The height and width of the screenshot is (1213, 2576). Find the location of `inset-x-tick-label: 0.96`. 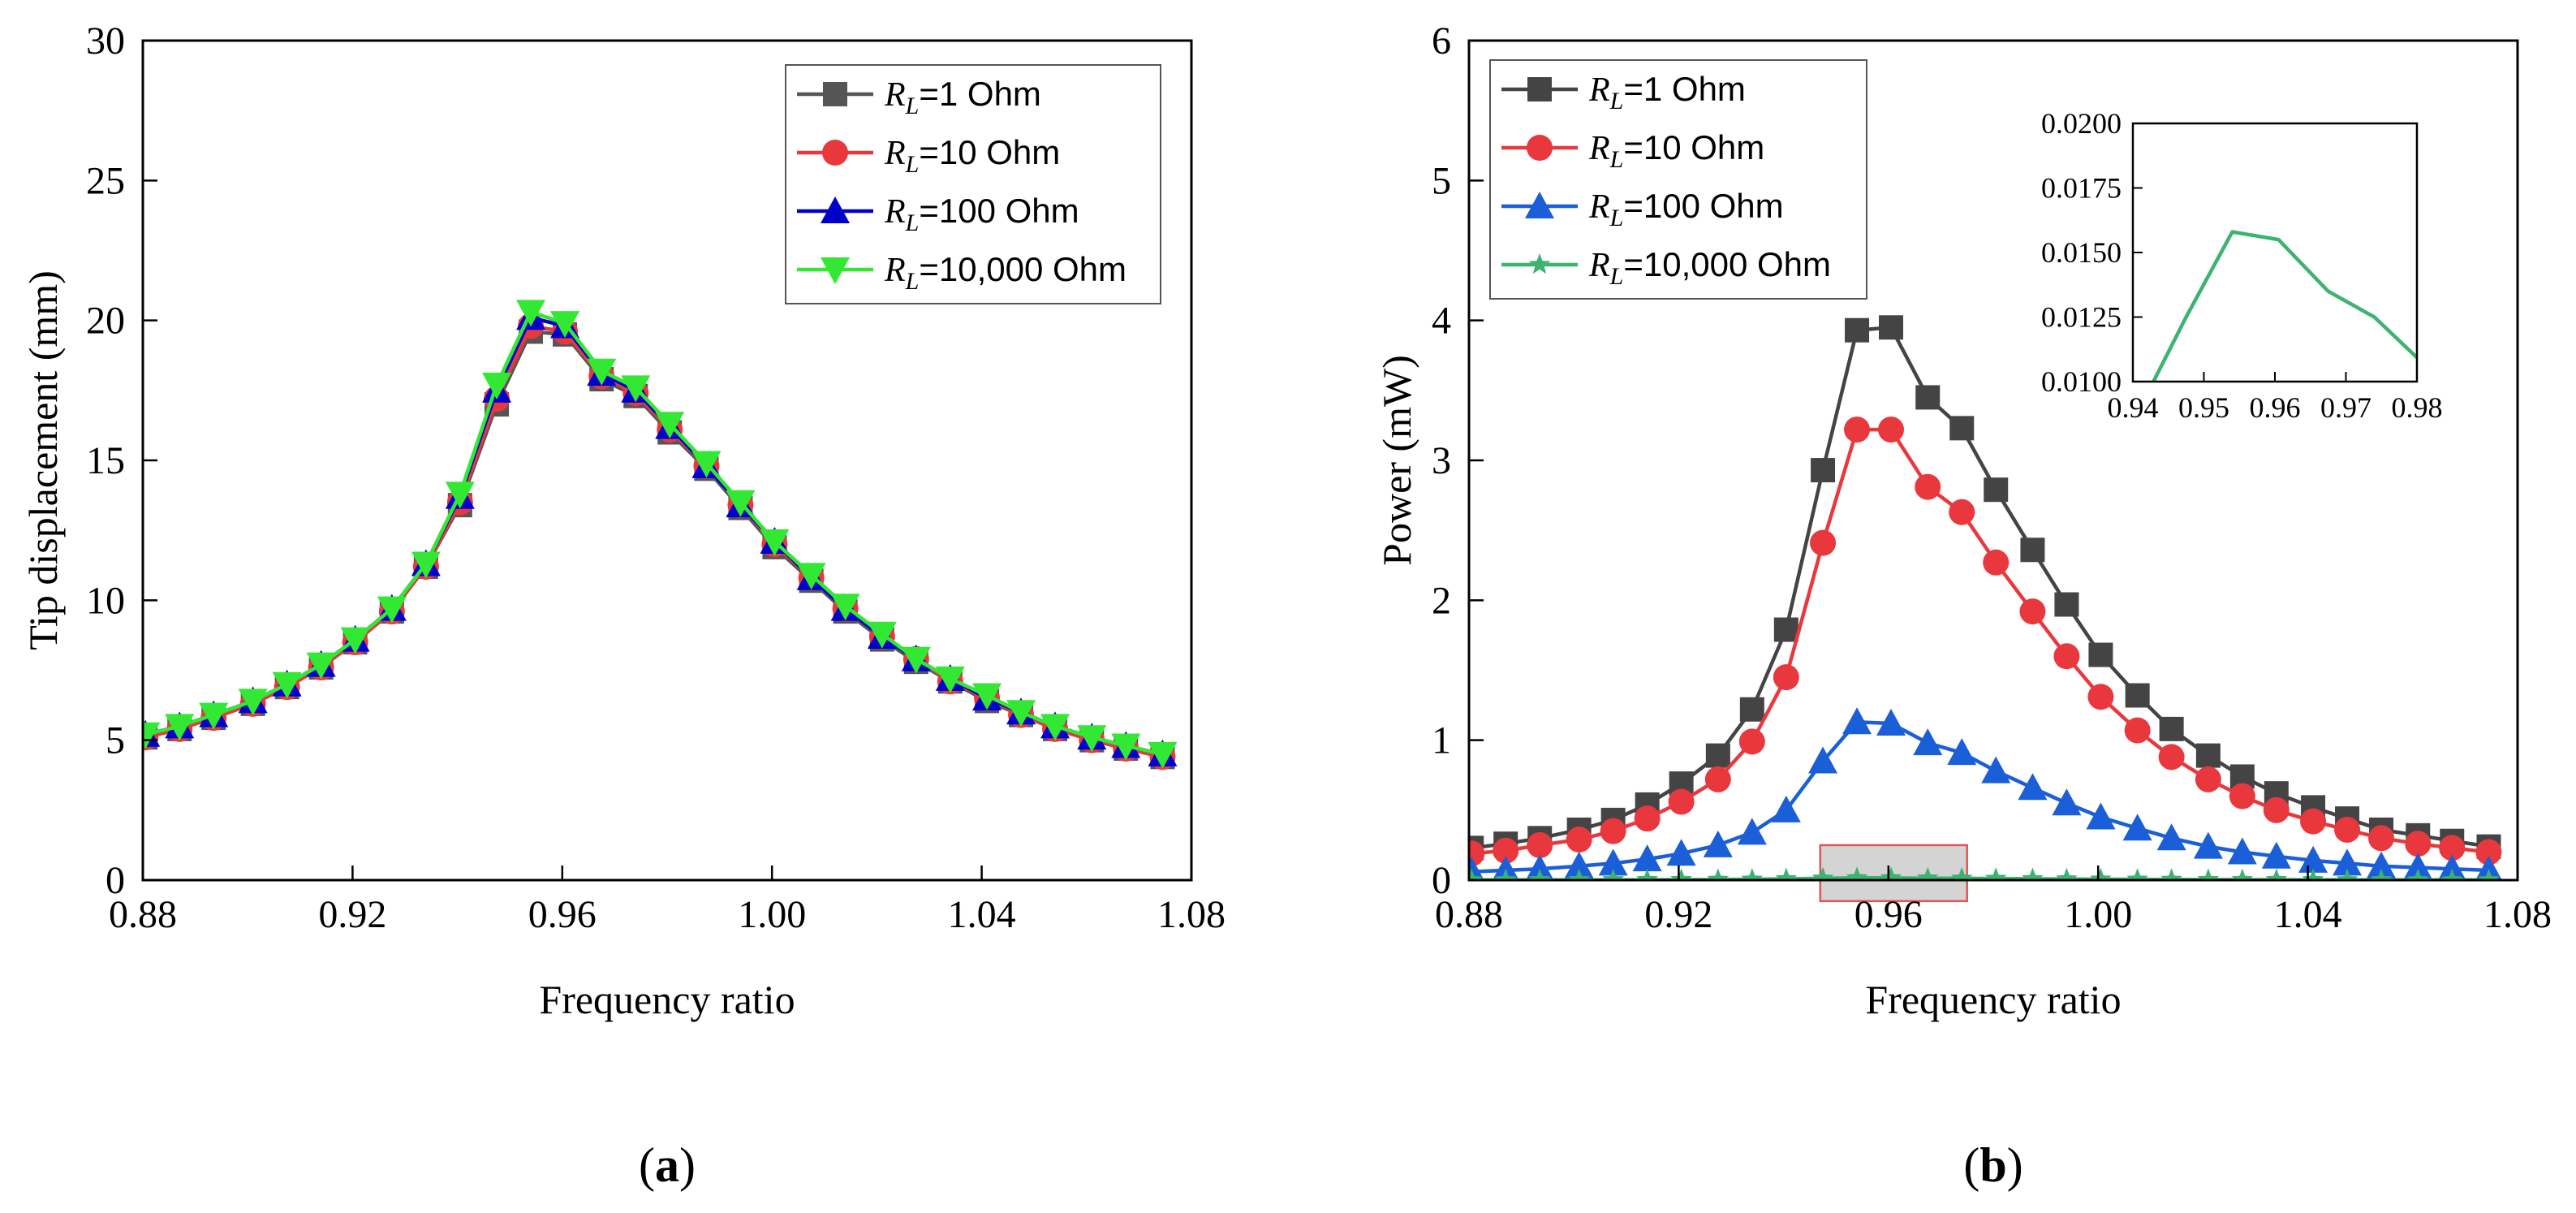

inset-x-tick-label: 0.96 is located at coordinates (2276, 407).